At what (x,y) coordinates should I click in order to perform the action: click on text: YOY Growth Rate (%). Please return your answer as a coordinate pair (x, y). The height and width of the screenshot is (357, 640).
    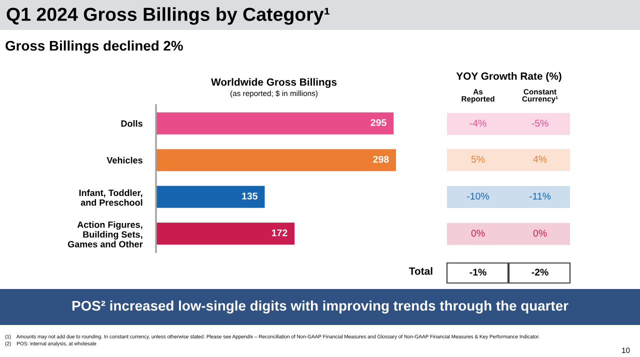
    Looking at the image, I should click on (509, 77).